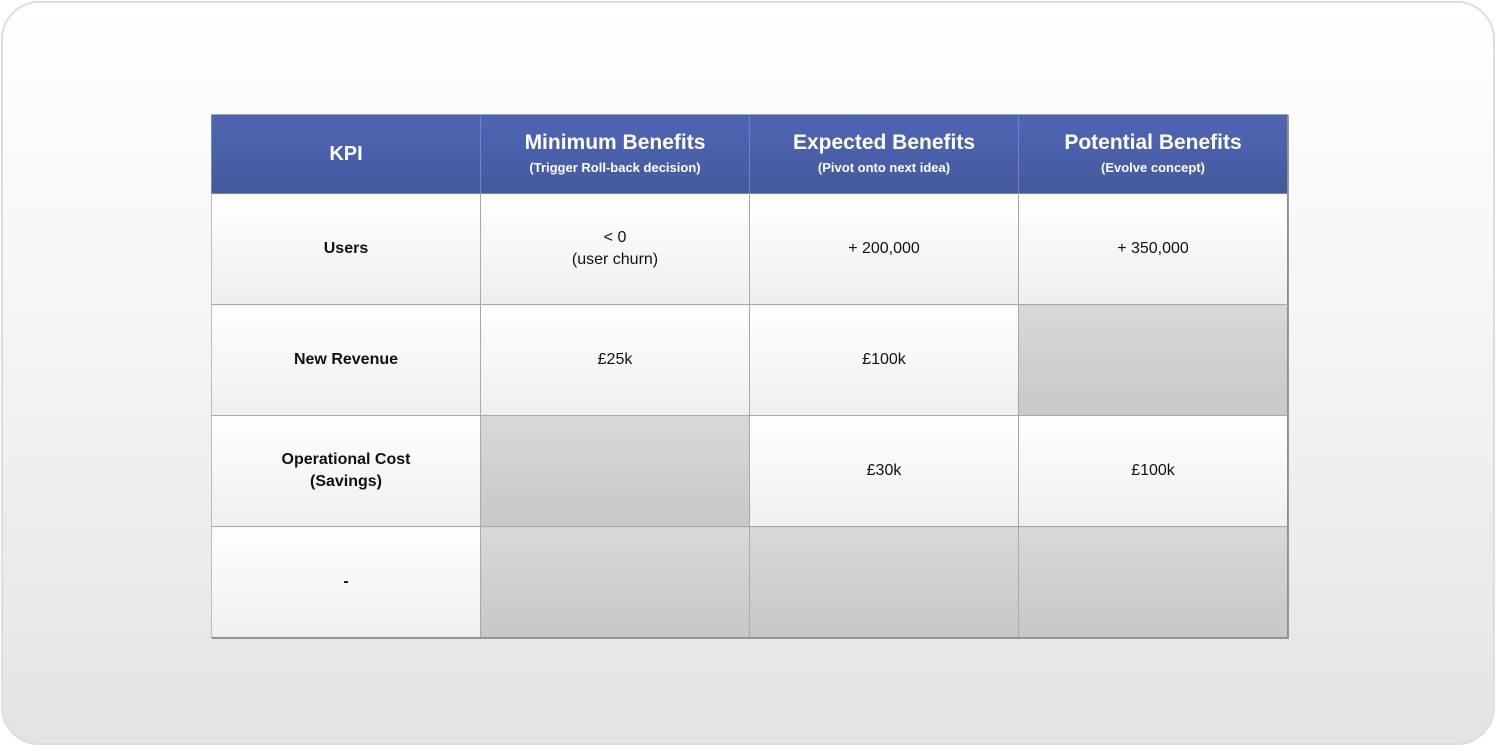 The image size is (1500, 750). Describe the element at coordinates (1153, 142) in the screenshot. I see `header-title: Potential Benefits` at that location.